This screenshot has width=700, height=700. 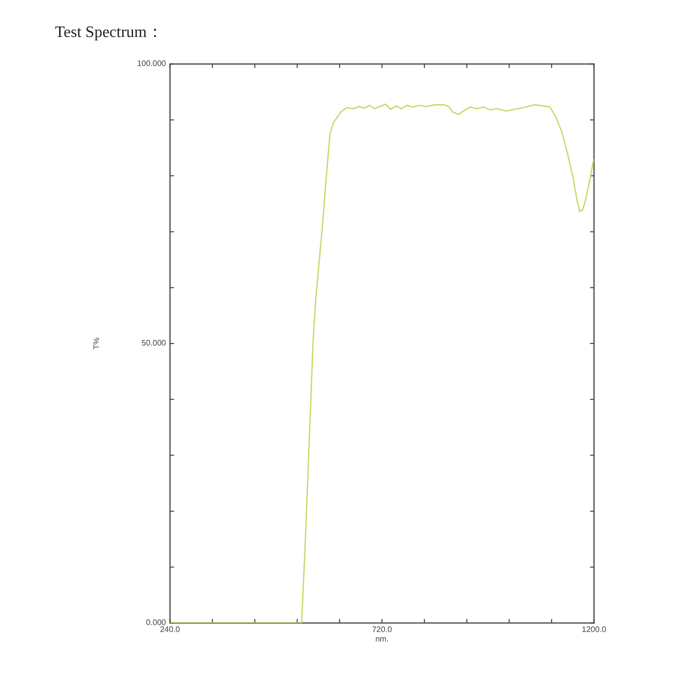 What do you see at coordinates (594, 629) in the screenshot?
I see `x-tick-label: 1200.0` at bounding box center [594, 629].